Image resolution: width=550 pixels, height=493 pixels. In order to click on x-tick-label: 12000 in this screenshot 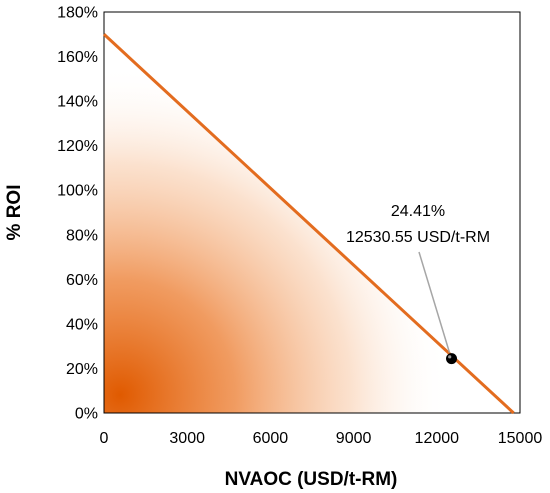, I will do `click(437, 438)`.